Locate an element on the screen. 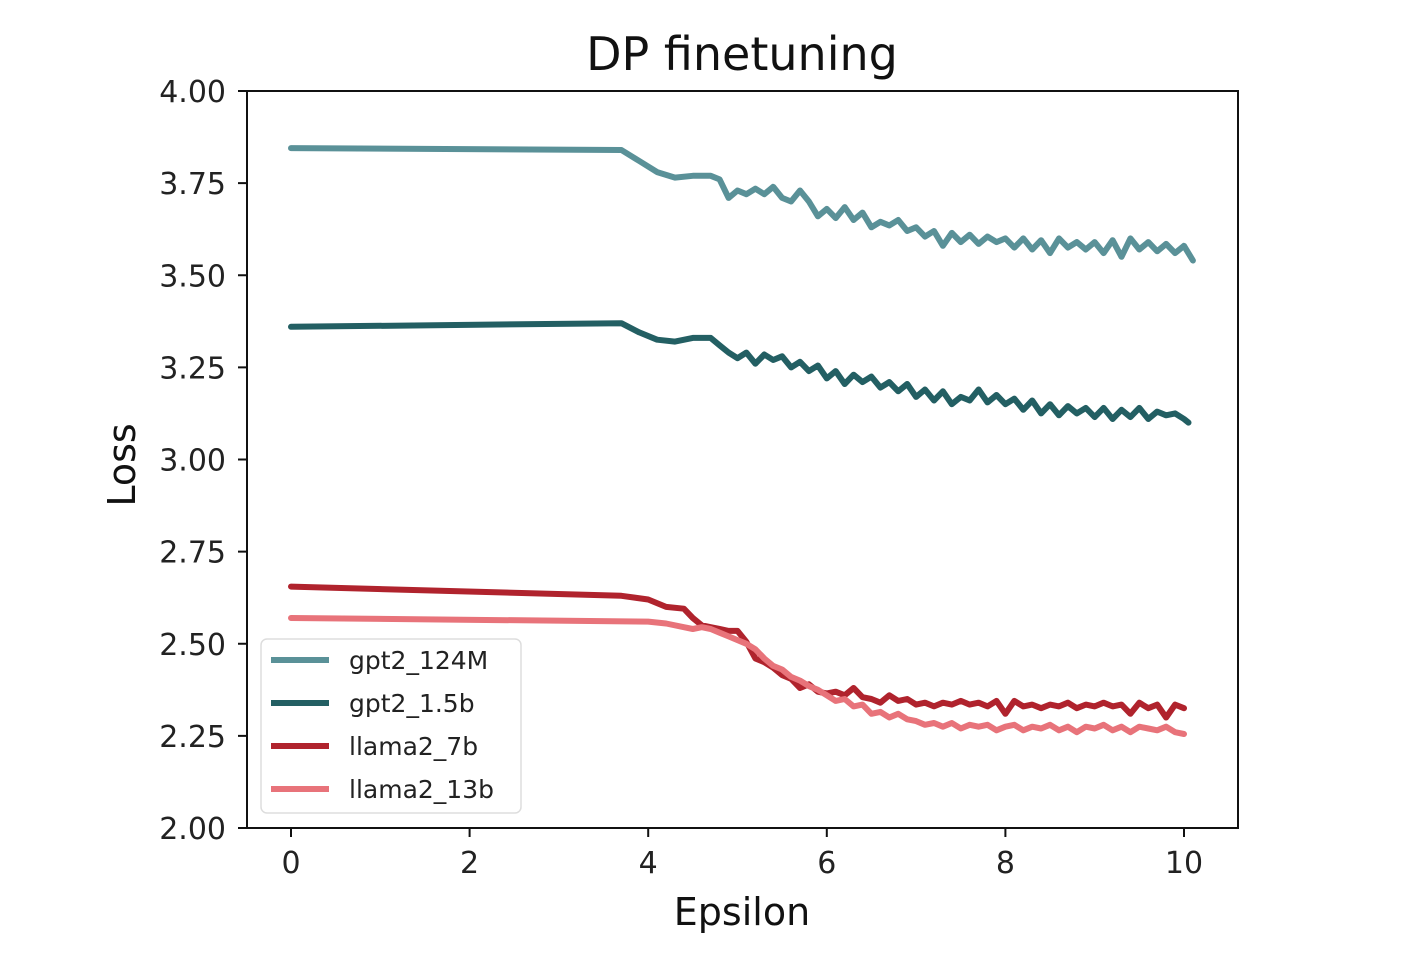 The width and height of the screenshot is (1428, 960). y-axis-label: Loss is located at coordinates (122, 464).